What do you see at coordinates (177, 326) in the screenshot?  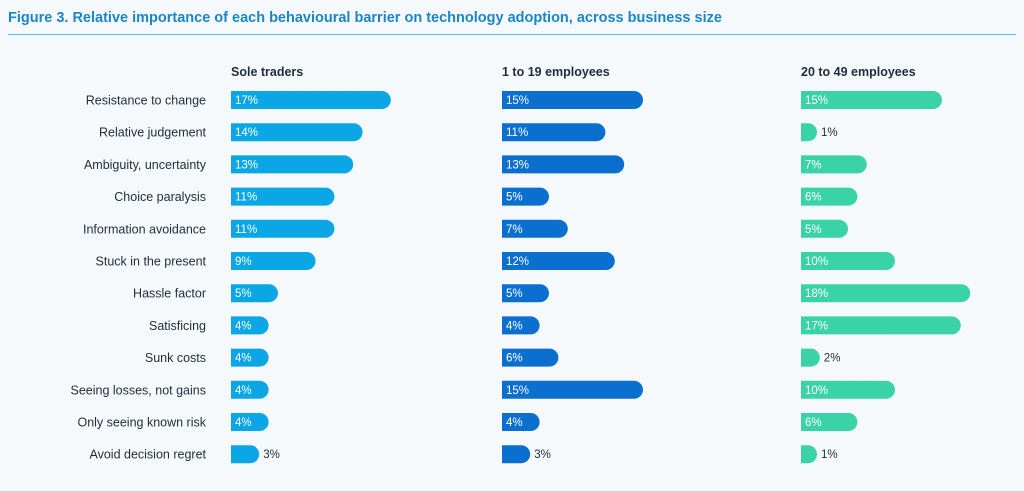 I see `category-label: Satisficing` at bounding box center [177, 326].